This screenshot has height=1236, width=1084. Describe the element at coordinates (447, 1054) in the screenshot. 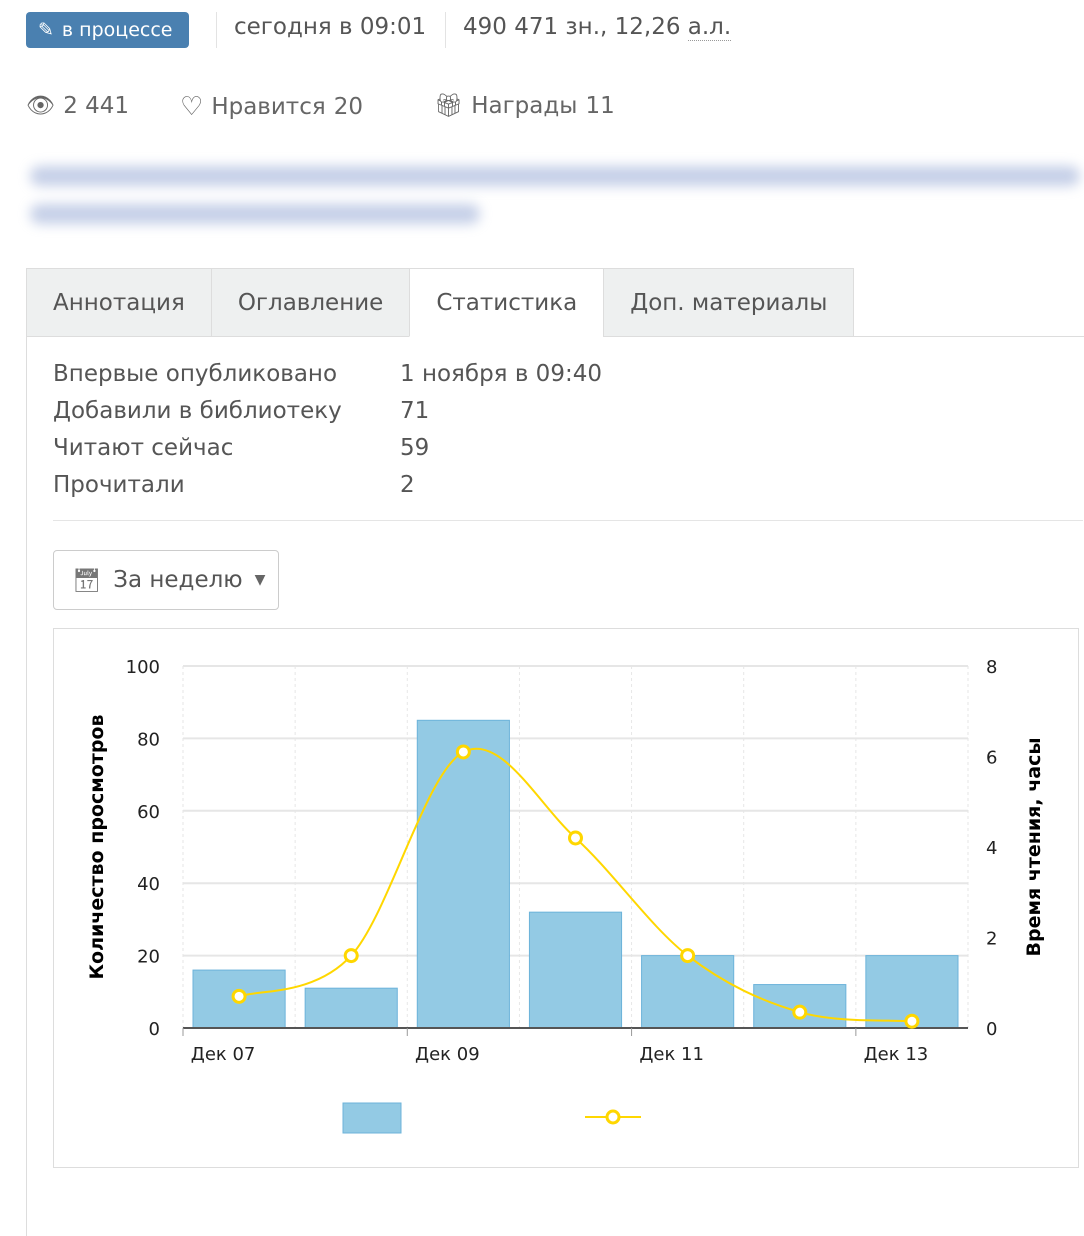

I see `x-tick-label: Дек 09` at that location.